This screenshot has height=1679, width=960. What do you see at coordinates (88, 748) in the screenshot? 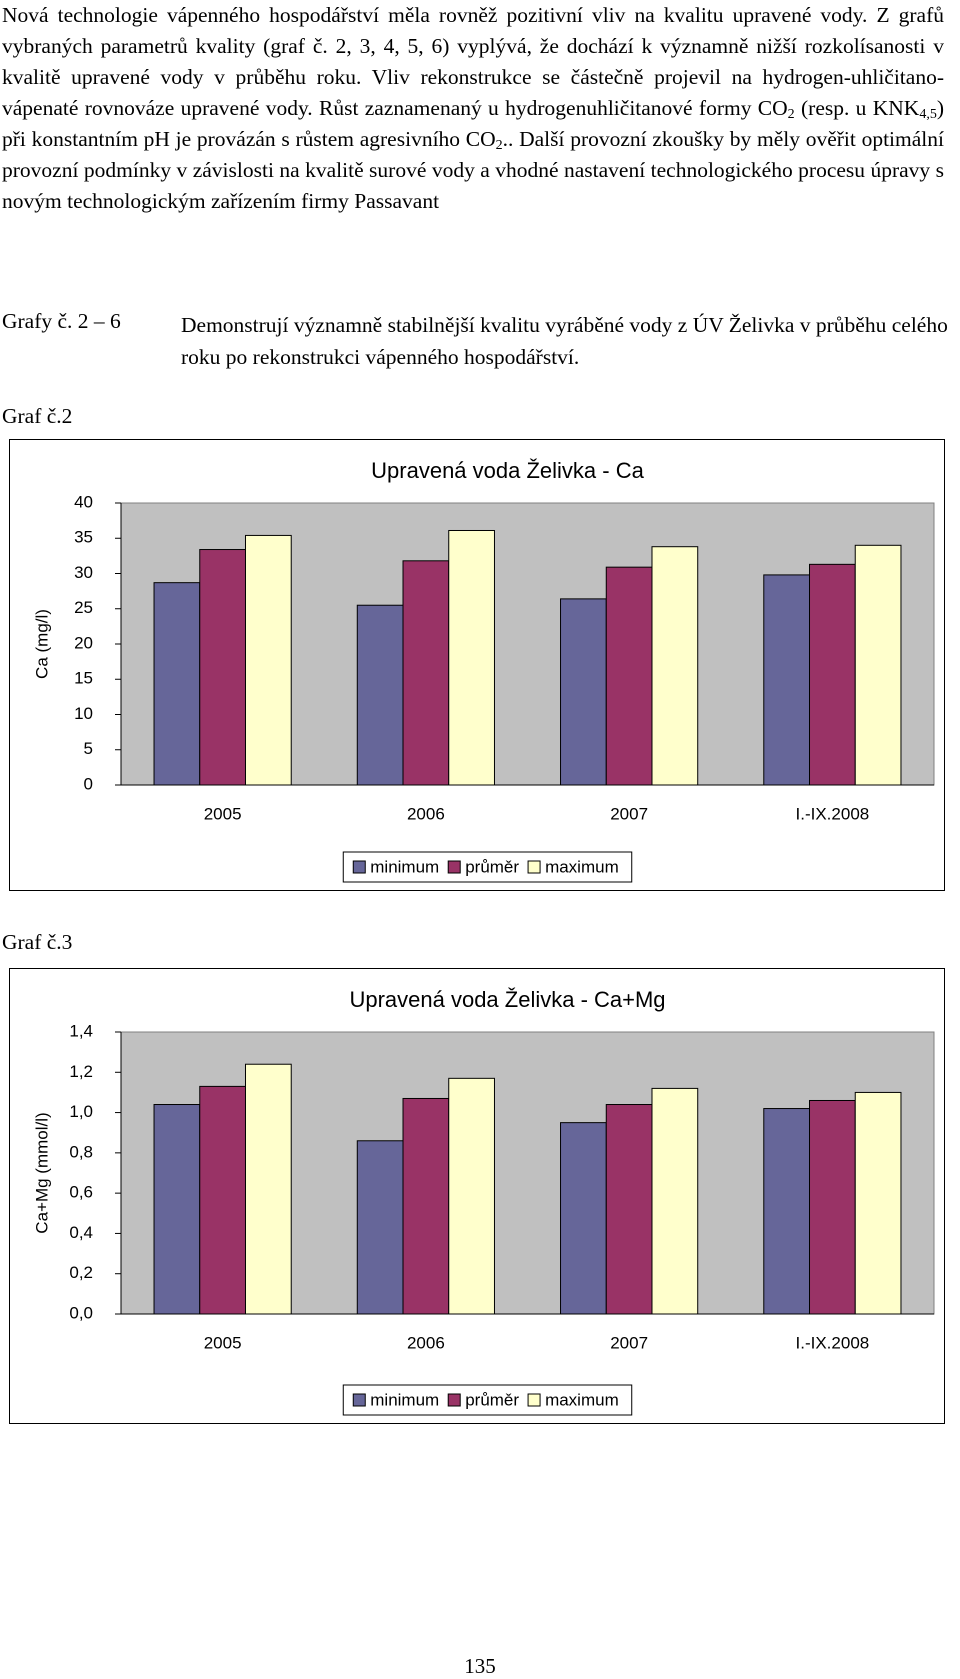
I see `y-tick-label: 5` at bounding box center [88, 748].